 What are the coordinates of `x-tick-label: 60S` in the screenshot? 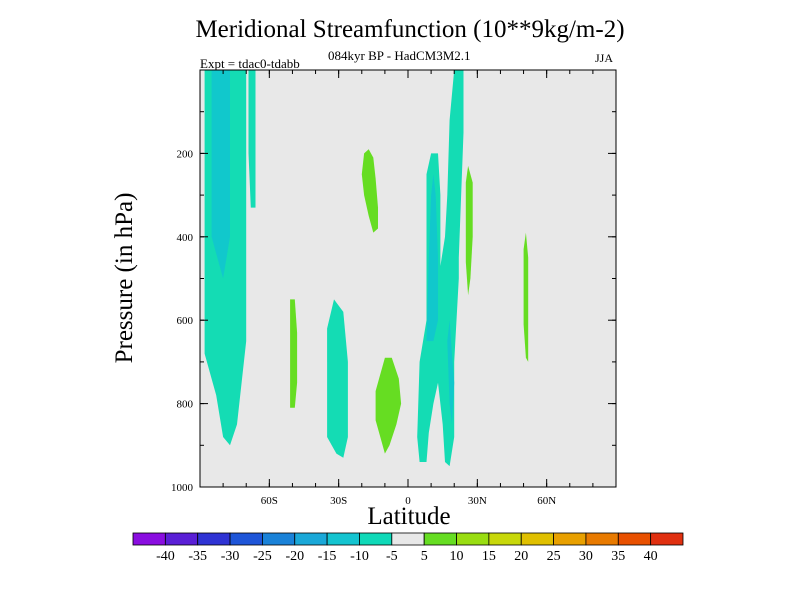 It's located at (269, 501).